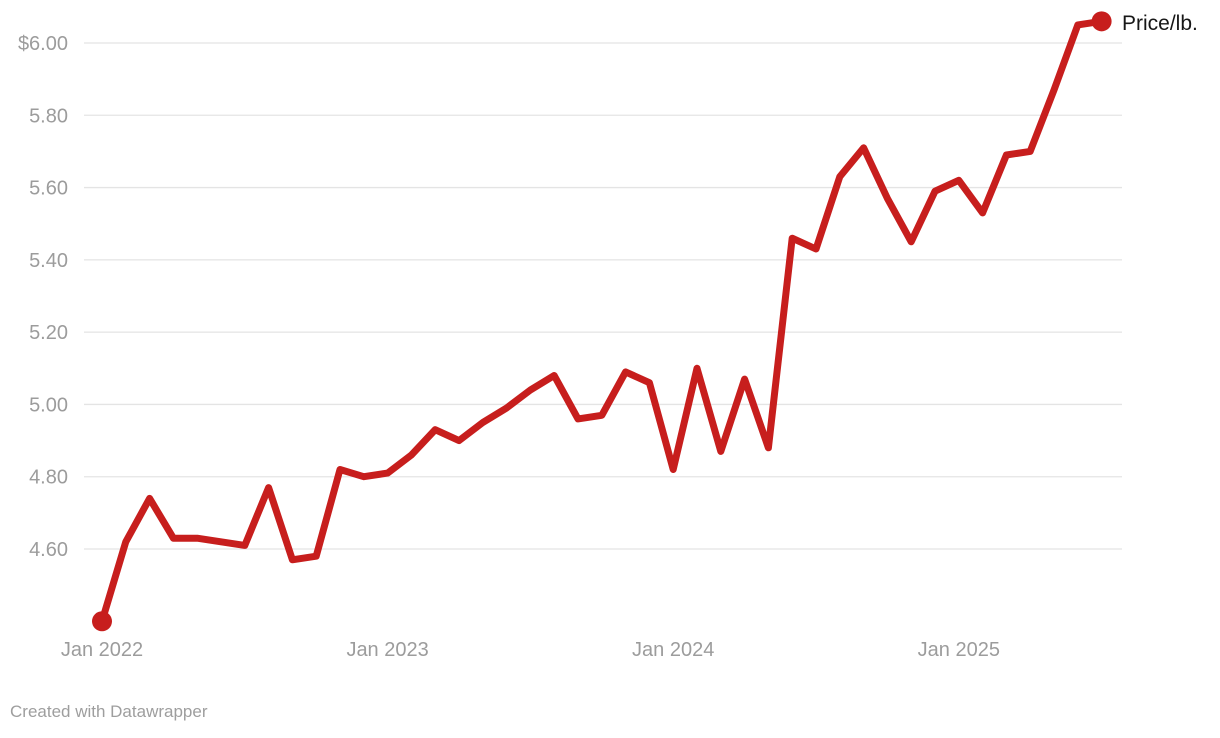 This screenshot has width=1220, height=738. What do you see at coordinates (673, 650) in the screenshot?
I see `x-tick-label: Jan 2024` at bounding box center [673, 650].